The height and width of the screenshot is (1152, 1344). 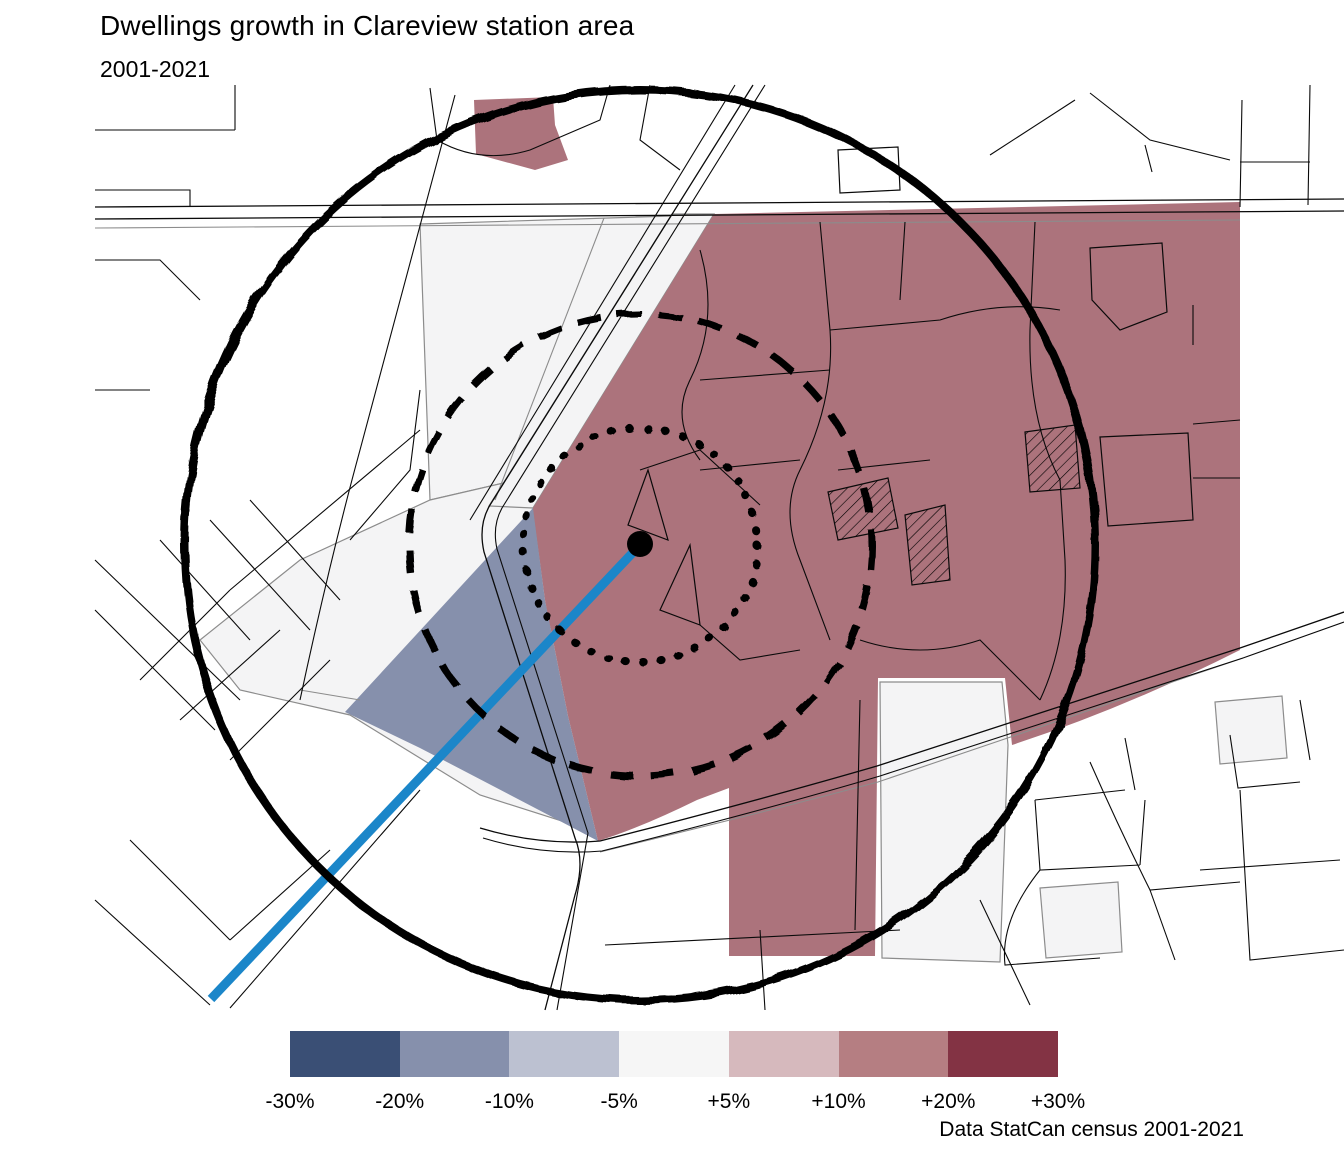 I want to click on hatched-parcels, so click(x=954, y=505).